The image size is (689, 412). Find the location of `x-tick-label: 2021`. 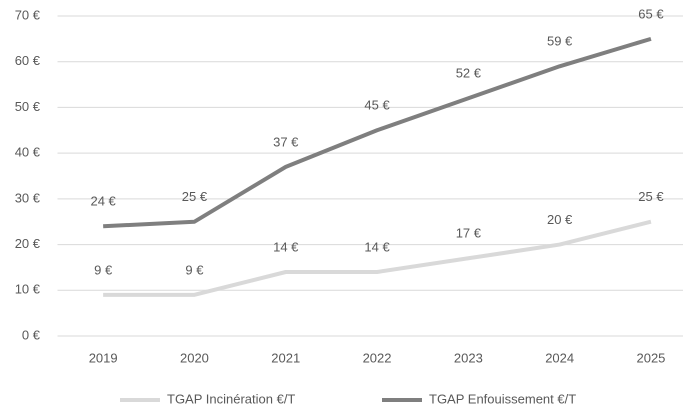

x-tick-label: 2021 is located at coordinates (285, 357).